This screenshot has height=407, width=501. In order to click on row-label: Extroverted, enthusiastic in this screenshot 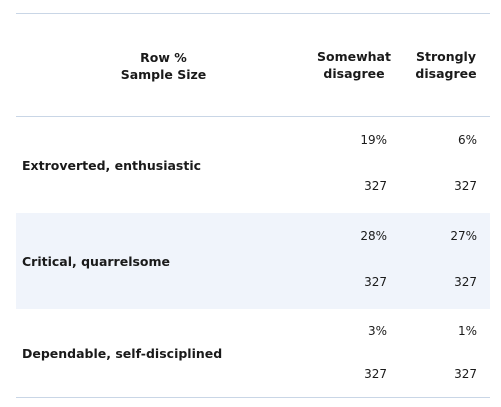, I will do `click(112, 165)`.